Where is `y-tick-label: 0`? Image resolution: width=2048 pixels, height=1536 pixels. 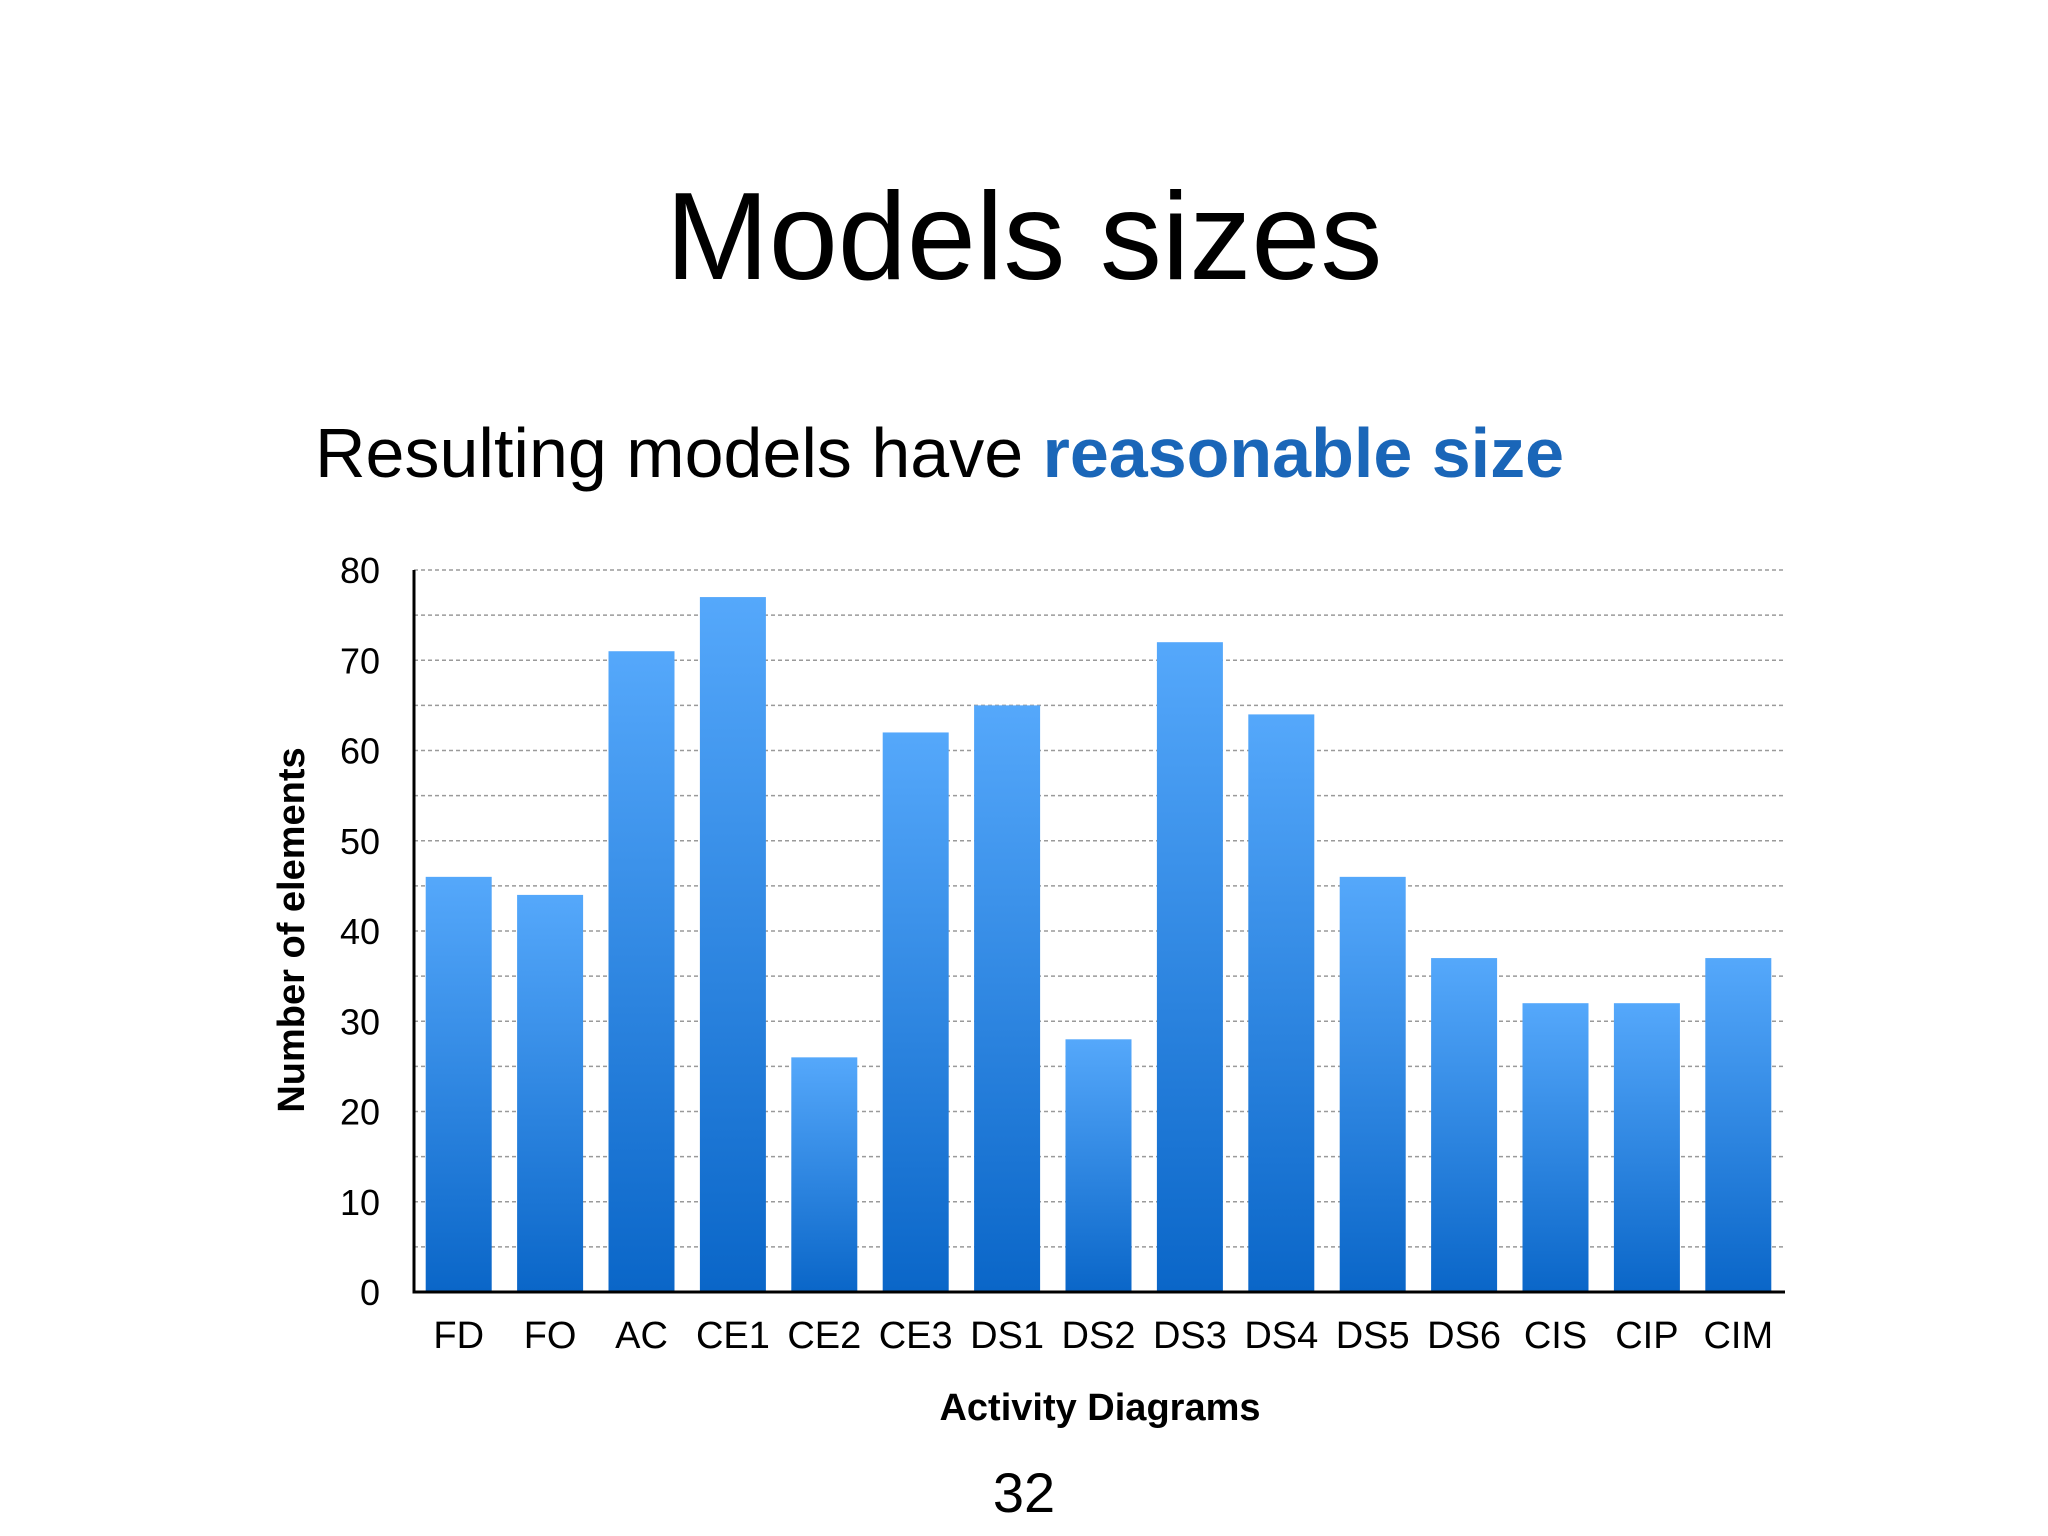
y-tick-label: 0 is located at coordinates (370, 1292).